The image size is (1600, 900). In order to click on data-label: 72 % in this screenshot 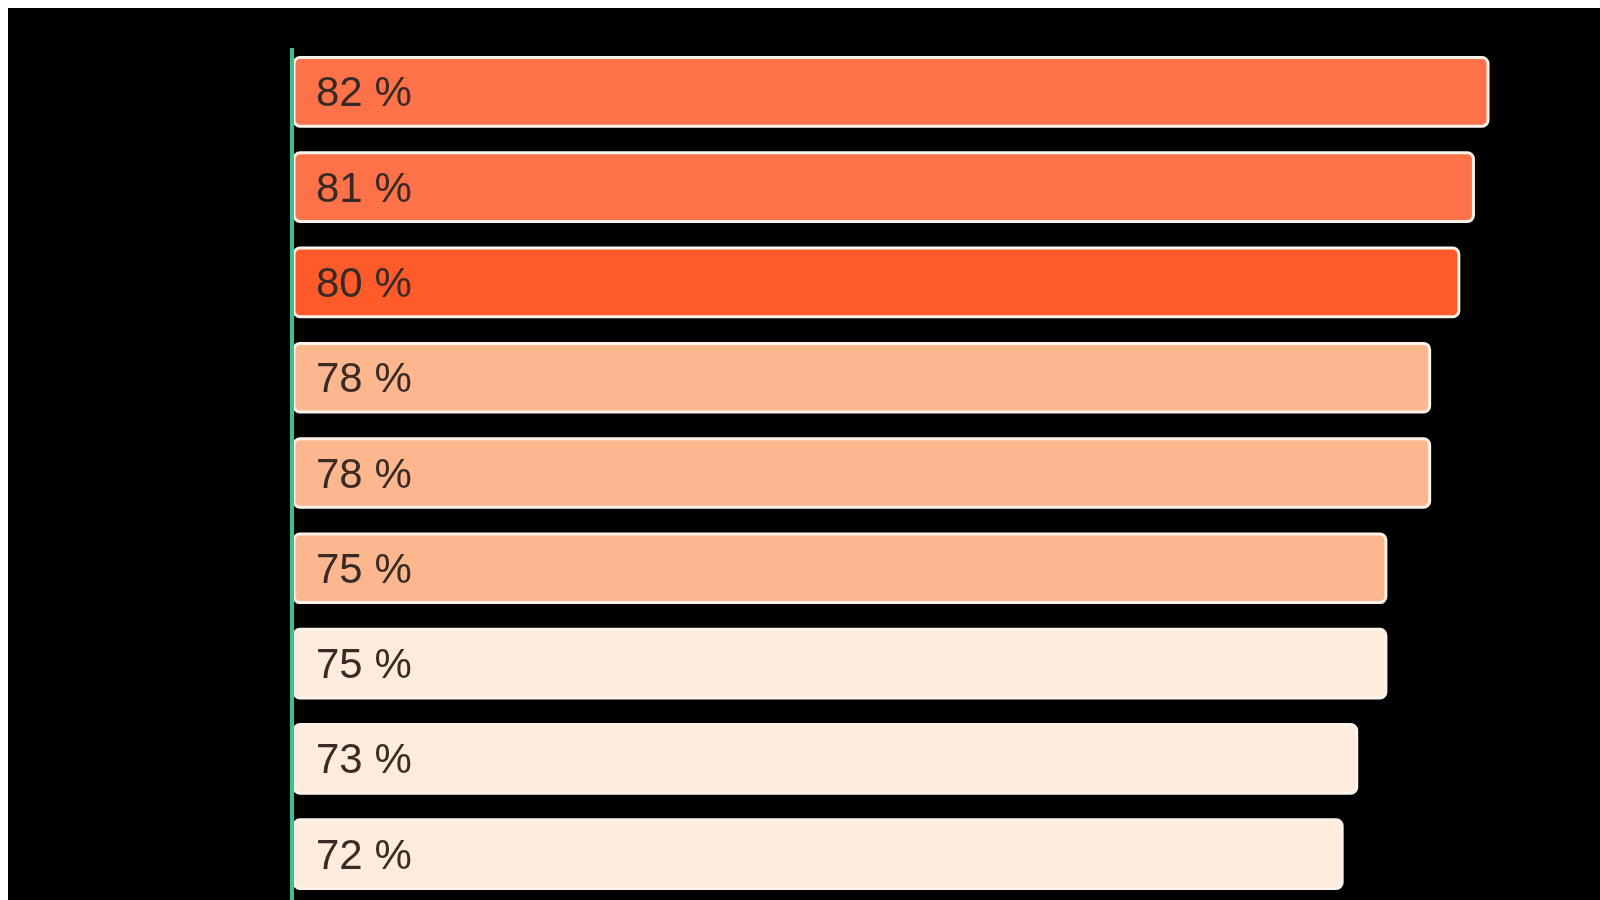, I will do `click(364, 854)`.